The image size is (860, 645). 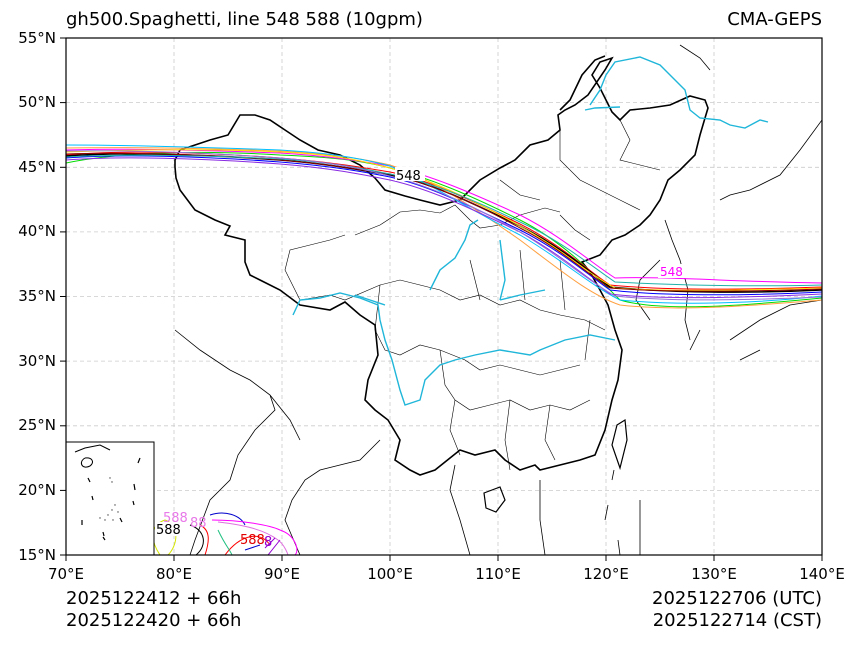 What do you see at coordinates (168, 530) in the screenshot?
I see `contour-label-588-b: 588` at bounding box center [168, 530].